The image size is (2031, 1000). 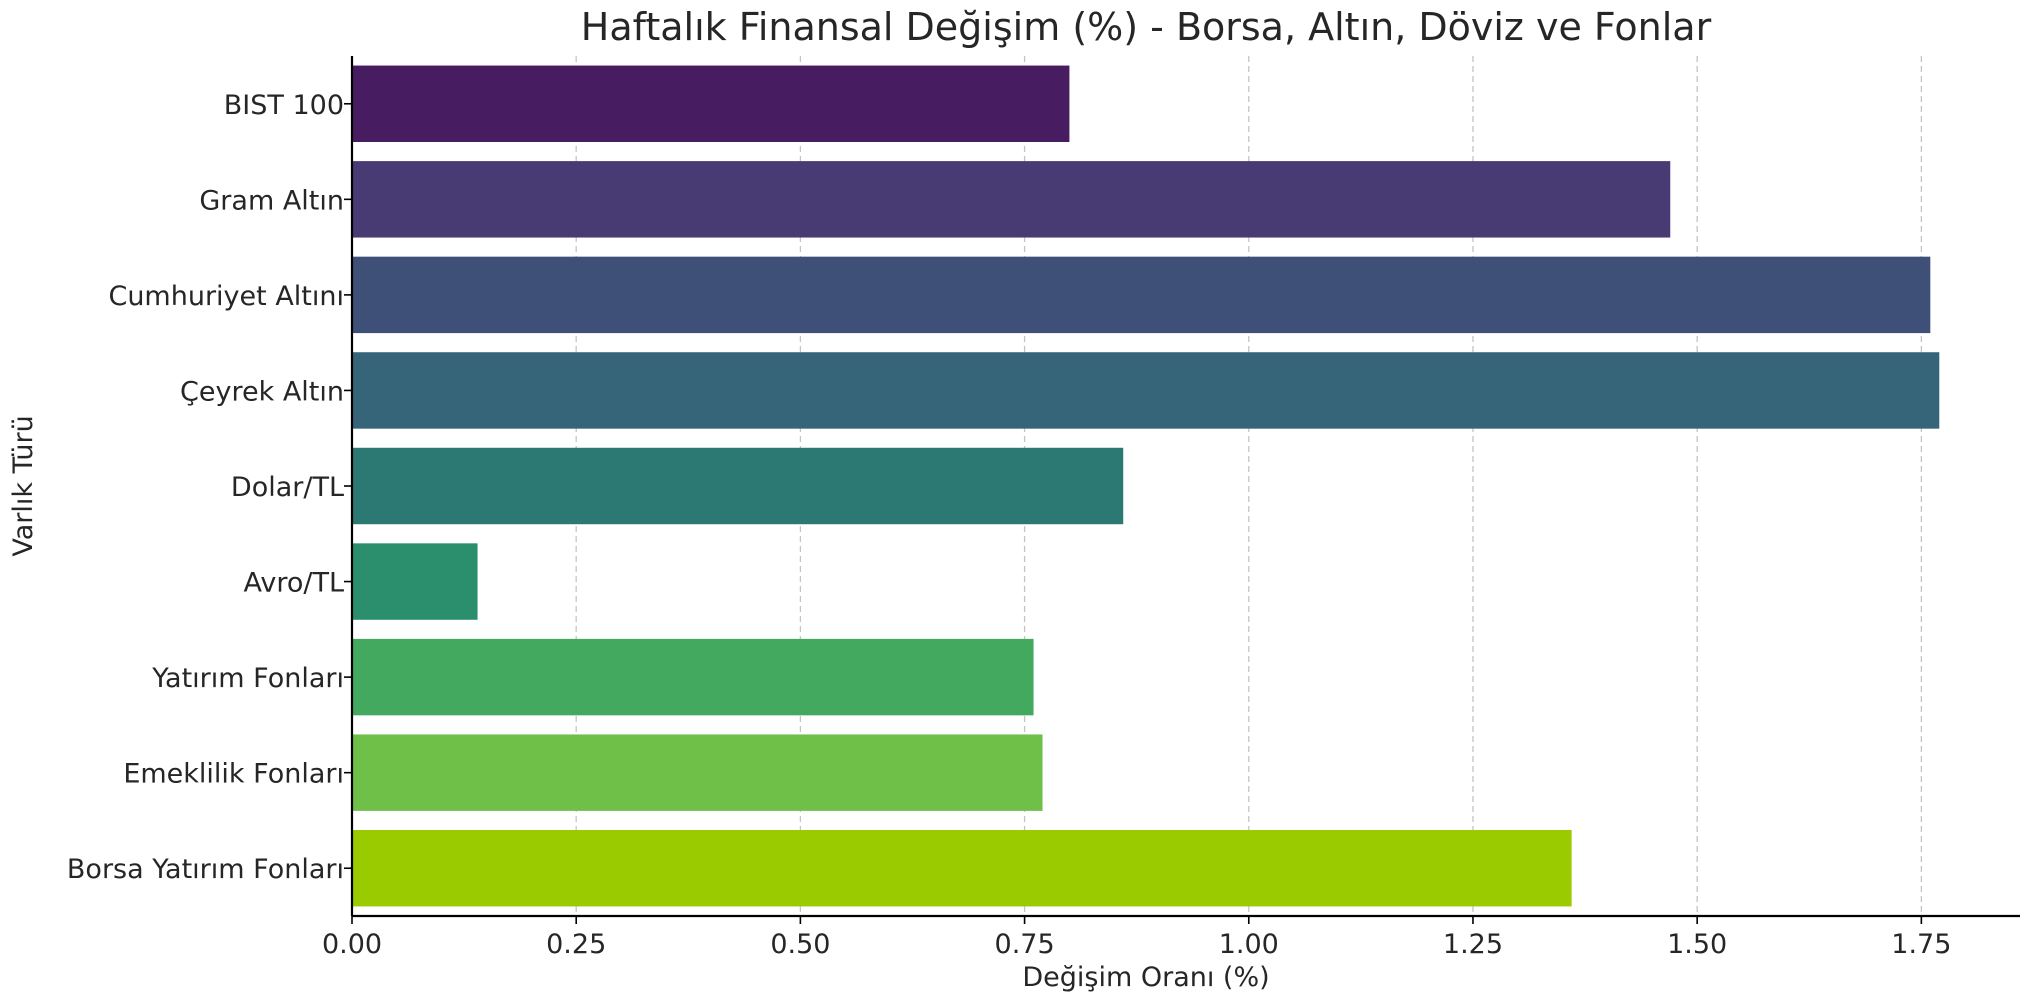 What do you see at coordinates (1249, 944) in the screenshot?
I see `x-tick-label: 1.00` at bounding box center [1249, 944].